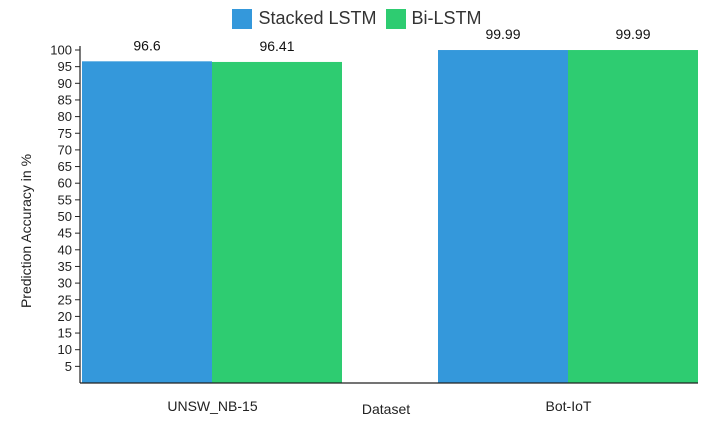 This screenshot has height=430, width=714. What do you see at coordinates (68, 366) in the screenshot?
I see `y-tick-label: 5` at bounding box center [68, 366].